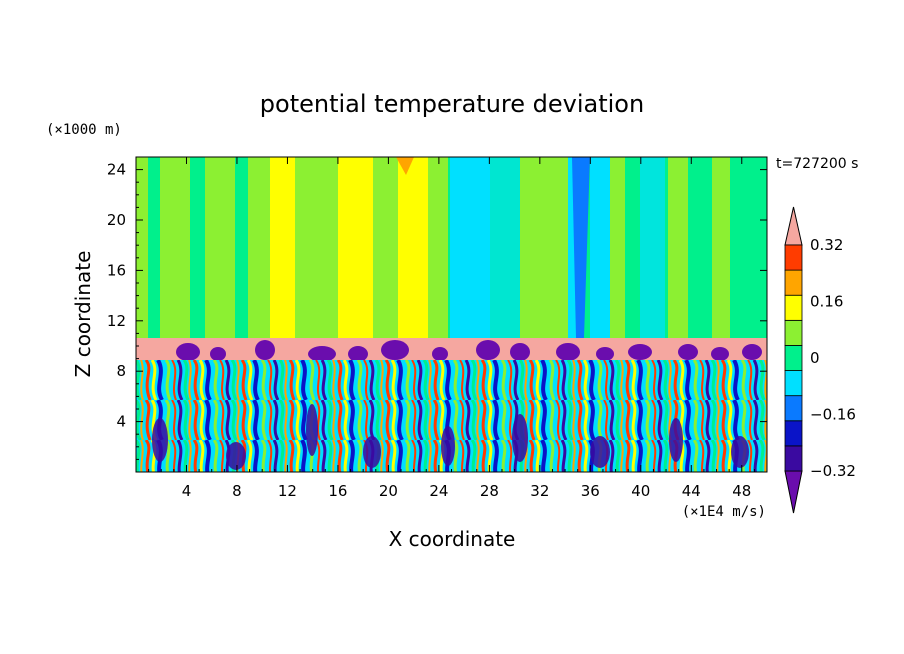  What do you see at coordinates (815, 358) in the screenshot?
I see `colorbar-tick-label: 0` at bounding box center [815, 358].